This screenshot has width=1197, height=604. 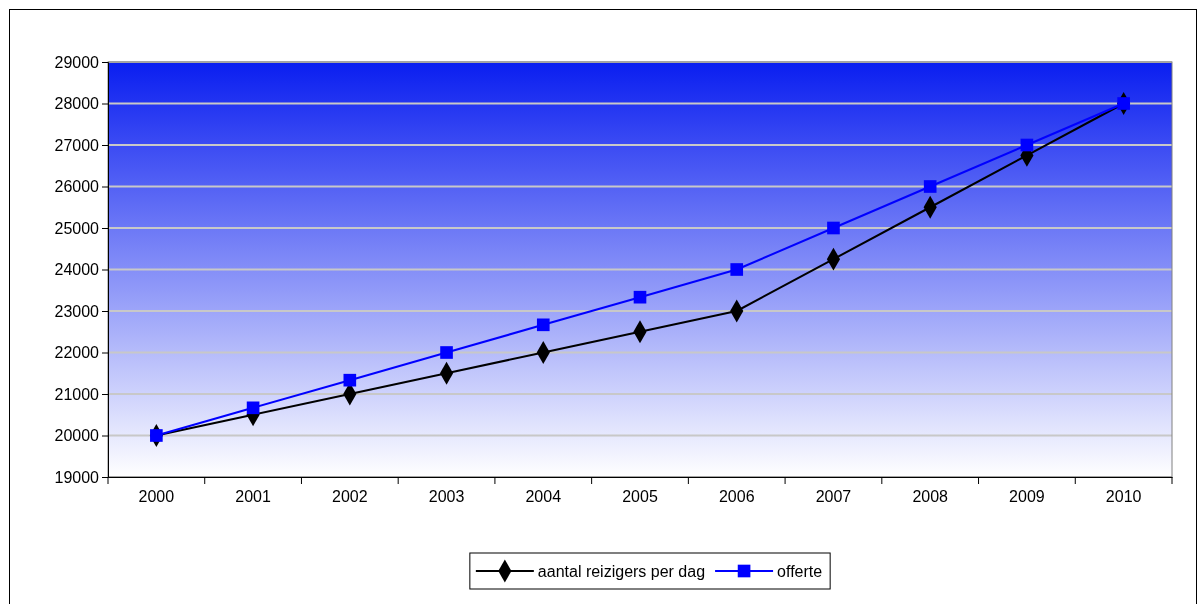 What do you see at coordinates (833, 497) in the screenshot?
I see `x-tick-label: 2007` at bounding box center [833, 497].